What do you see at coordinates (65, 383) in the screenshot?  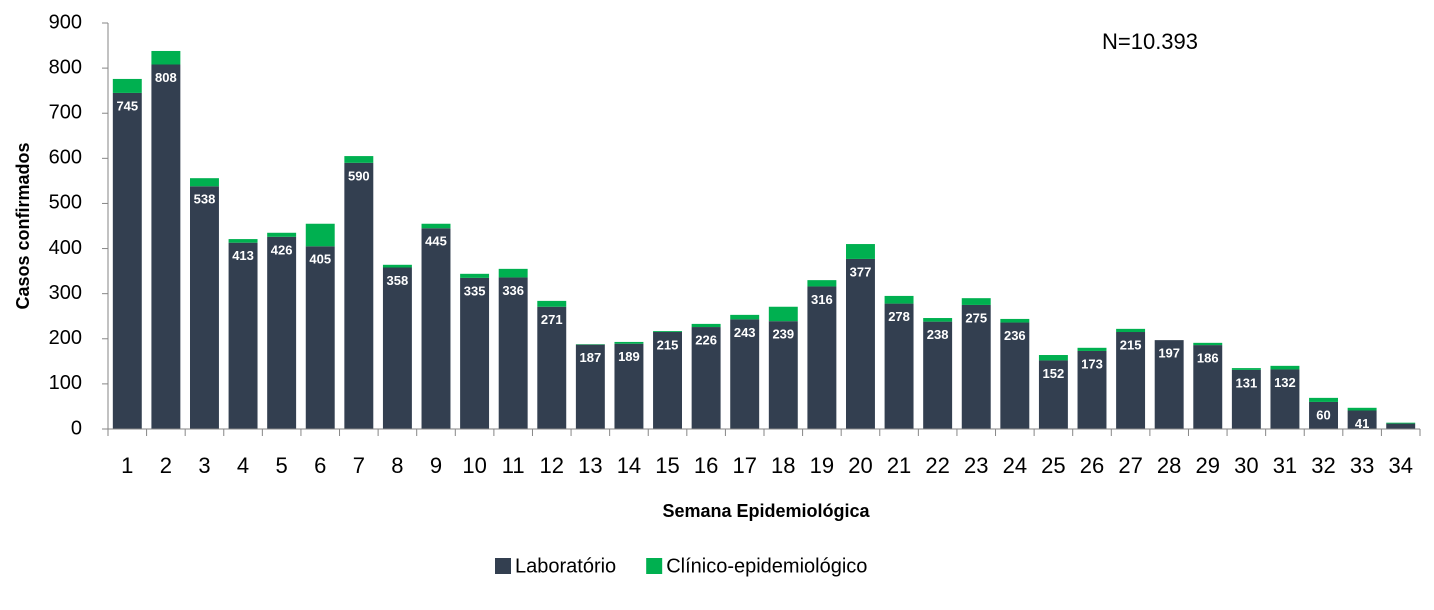 I see `y-tick-label: 100` at bounding box center [65, 383].